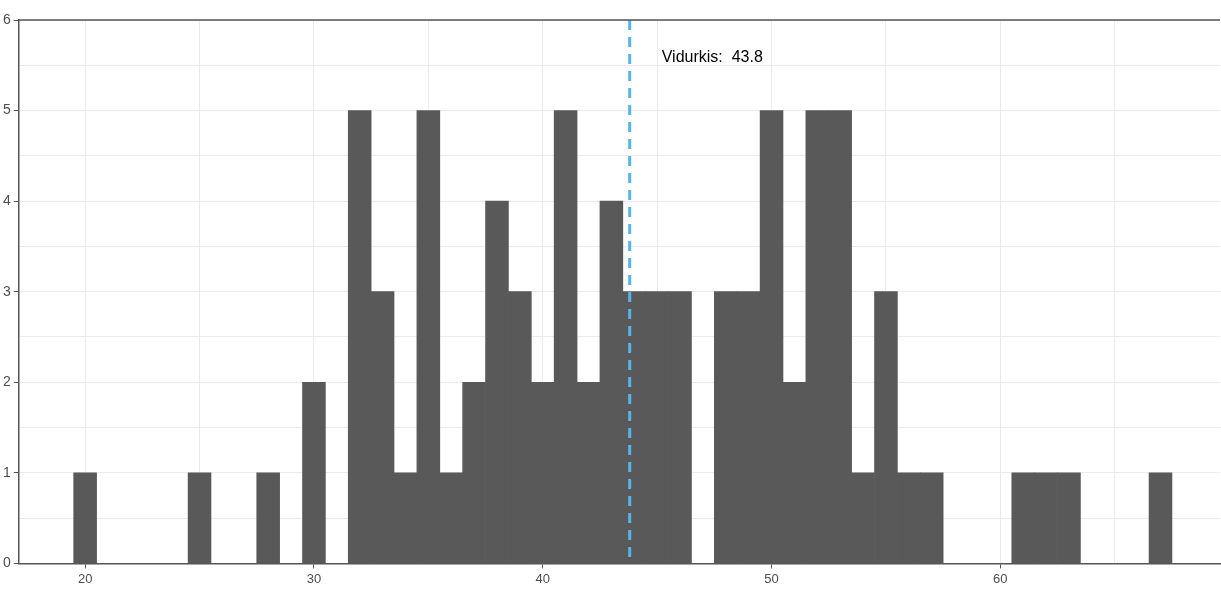 This screenshot has width=1221, height=590. What do you see at coordinates (6, 199) in the screenshot?
I see `y-tick-label: 4` at bounding box center [6, 199].